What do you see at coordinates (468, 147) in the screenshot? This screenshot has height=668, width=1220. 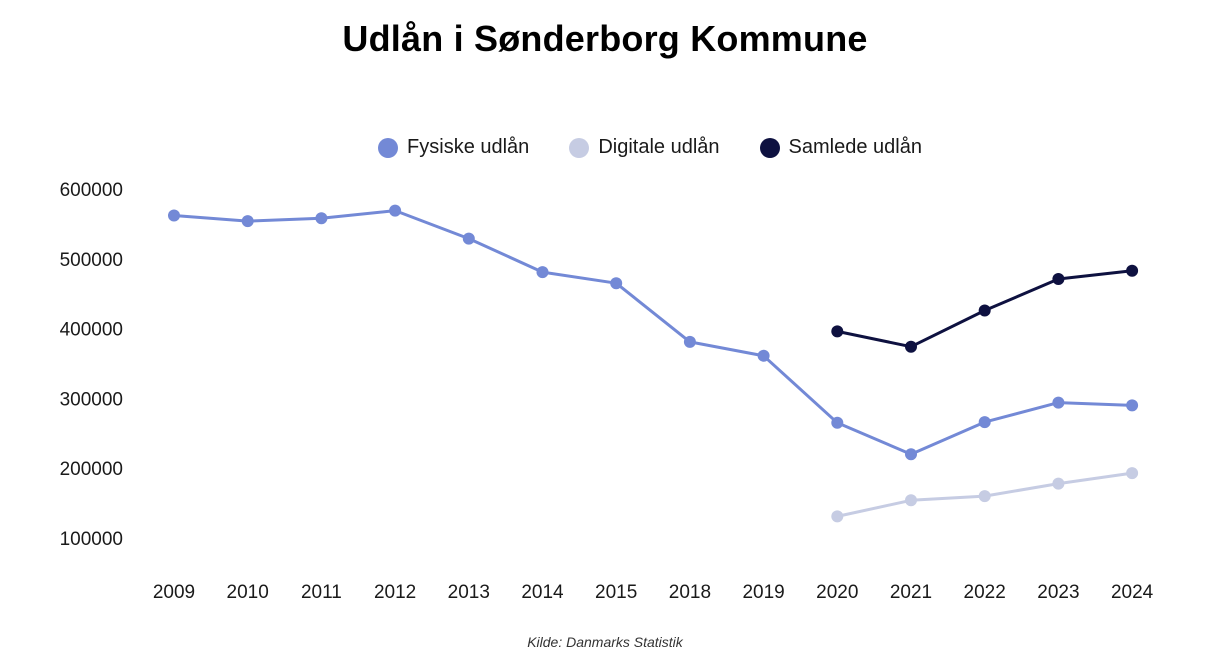 I see `legend-label-fysiske: Fysiske udlån` at bounding box center [468, 147].